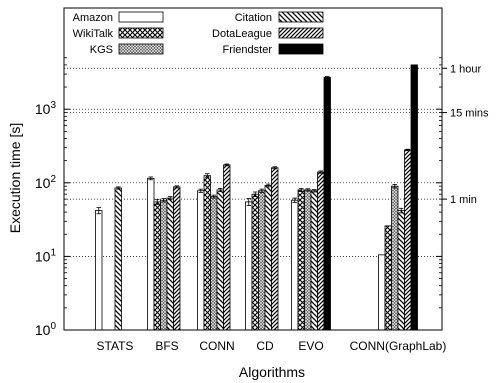 This screenshot has width=504, height=383. I want to click on x-tick-label: BFS, so click(166, 346).